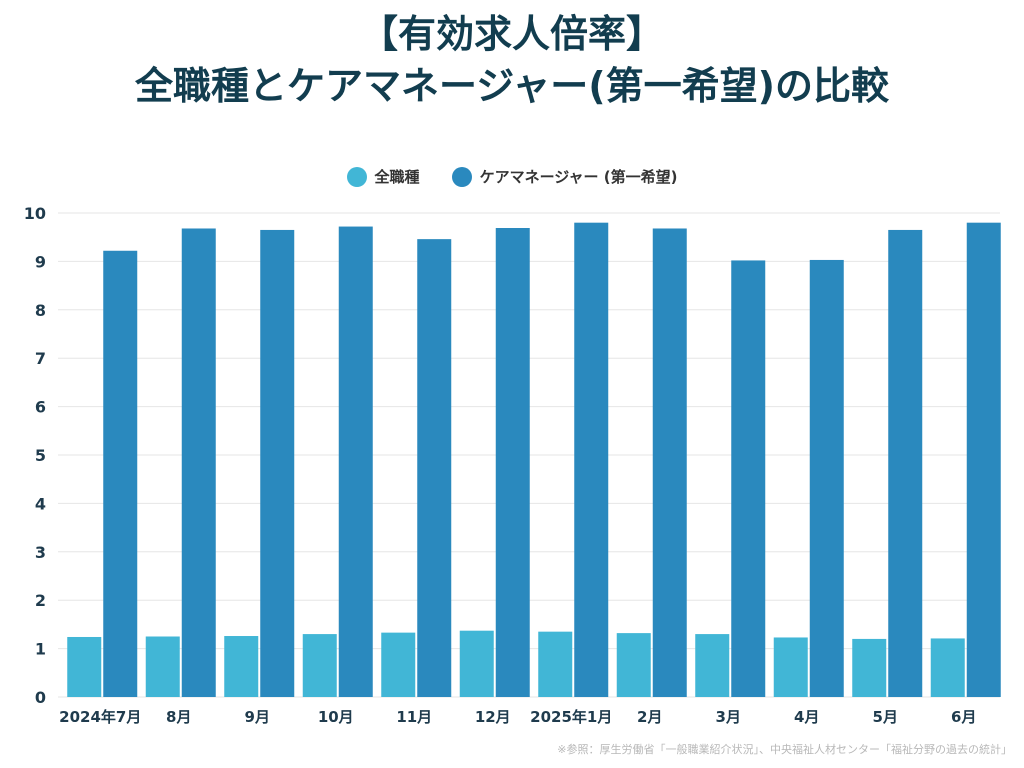 Image resolution: width=1024 pixels, height=768 pixels. What do you see at coordinates (35, 213) in the screenshot?
I see `y-tick-label: 10` at bounding box center [35, 213].